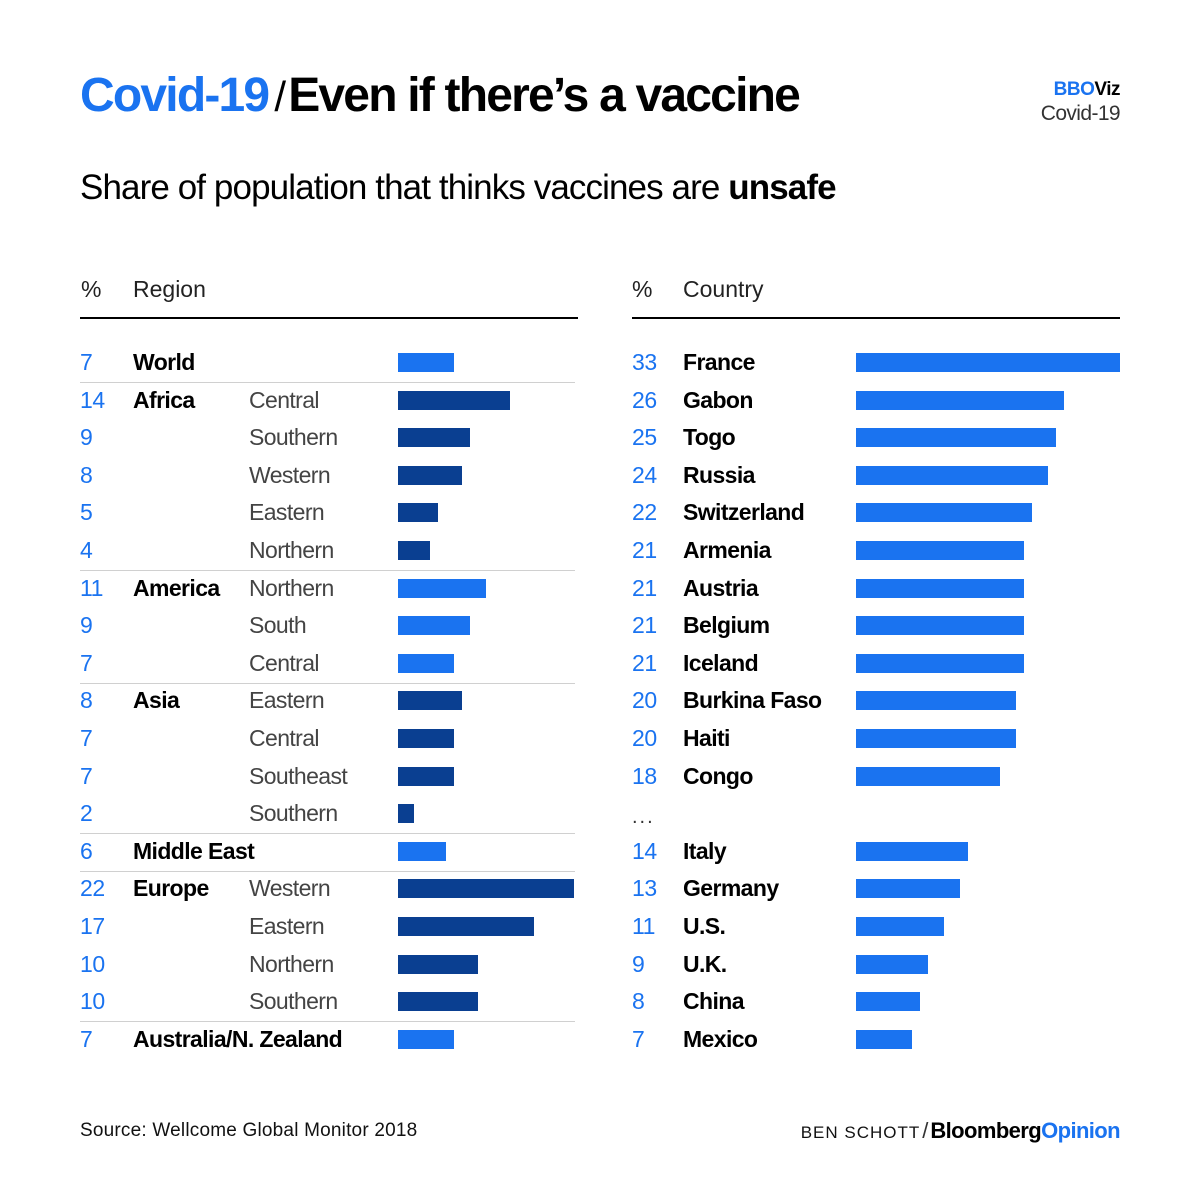  I want to click on region-label: Middle East, so click(194, 850).